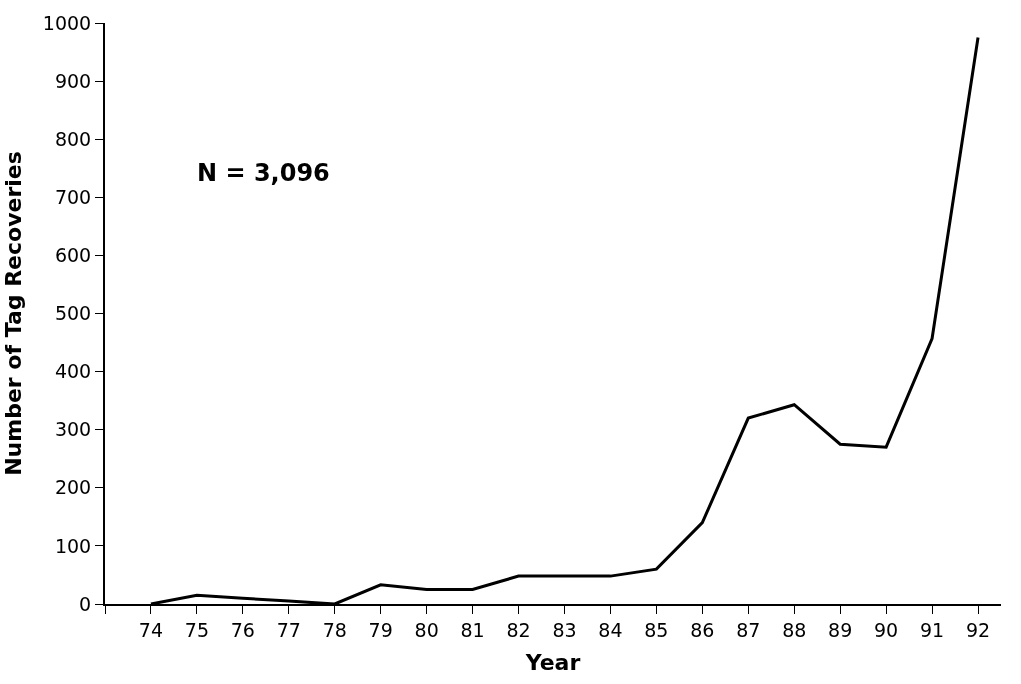 The width and height of the screenshot is (1021, 684). I want to click on x-tick-label: 80, so click(426, 629).